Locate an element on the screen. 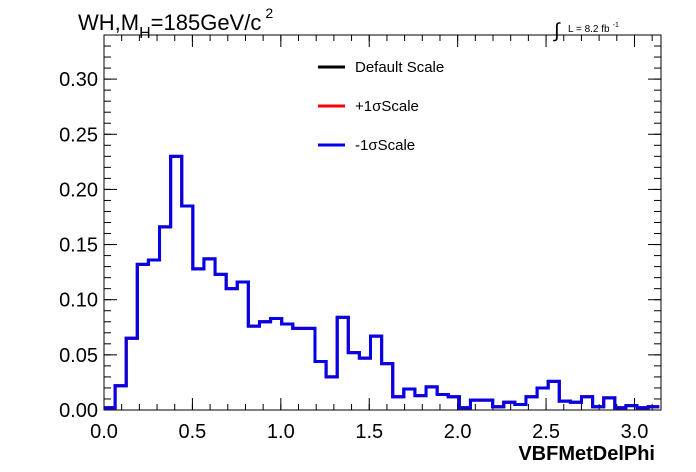  lumi-integral-sign: ∫ is located at coordinates (557, 31).